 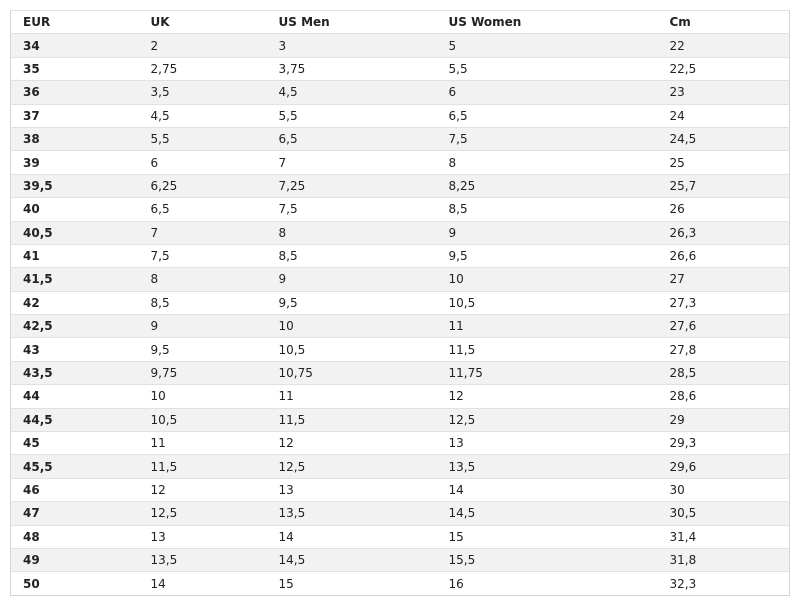 I want to click on table-cell: 46, so click(x=74, y=489).